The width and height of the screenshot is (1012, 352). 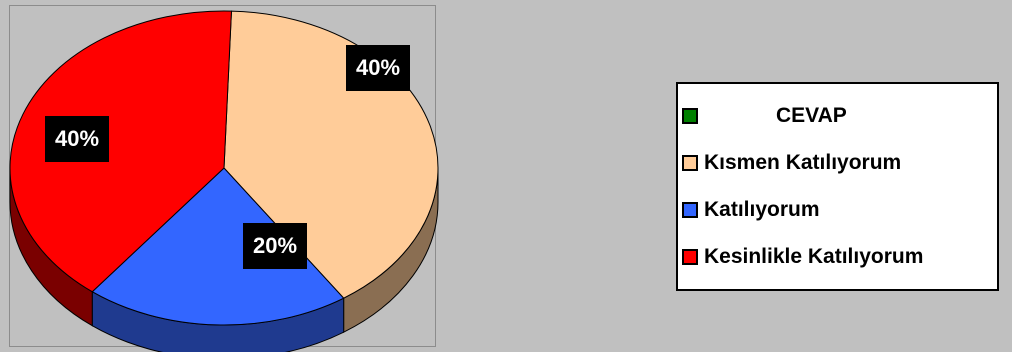 I want to click on data-label-kismen: 40%, so click(x=378, y=68).